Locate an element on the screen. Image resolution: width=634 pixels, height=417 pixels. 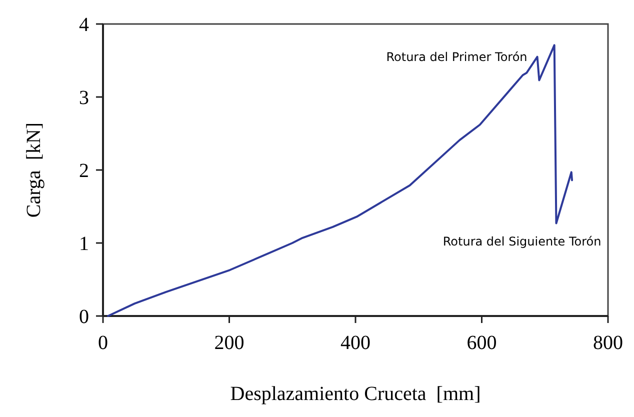
x-tick-label: 600 is located at coordinates (481, 343).